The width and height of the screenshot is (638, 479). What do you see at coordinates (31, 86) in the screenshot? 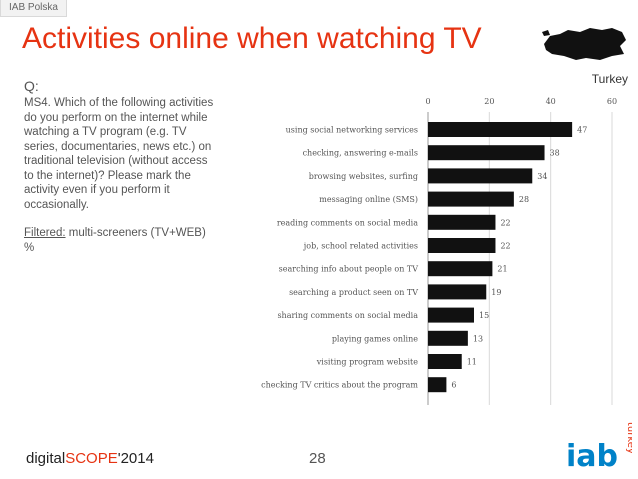
I see `question-label: Q:` at bounding box center [31, 86].